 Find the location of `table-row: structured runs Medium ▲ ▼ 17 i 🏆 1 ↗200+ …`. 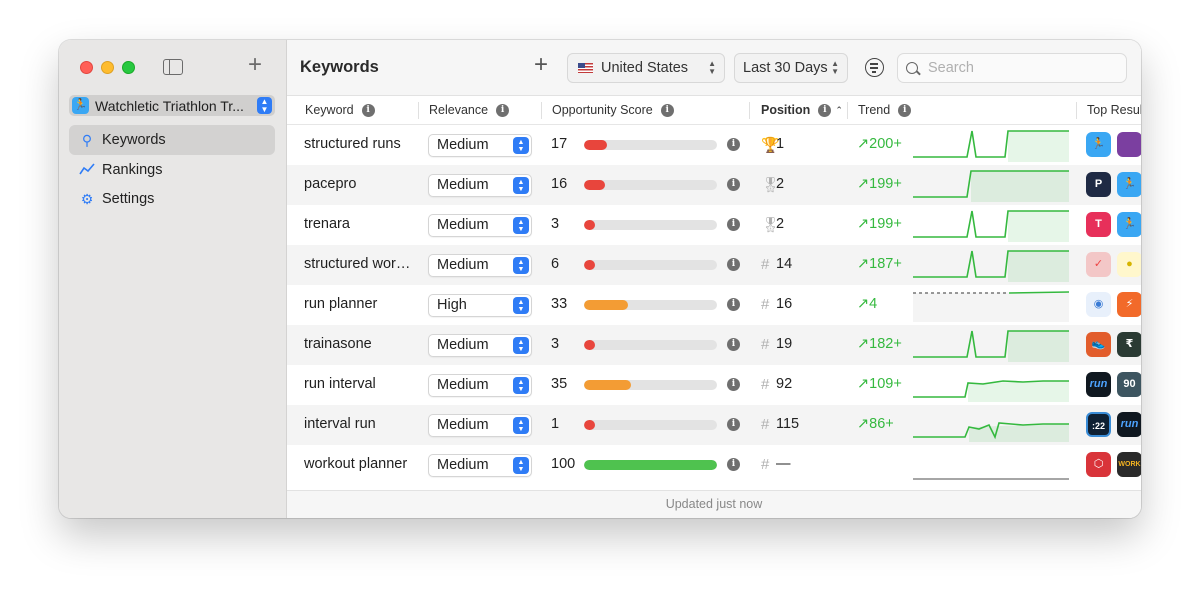

table-row: structured runs Medium ▲ ▼ 17 i 🏆 1 ↗200+ … is located at coordinates (714, 145).